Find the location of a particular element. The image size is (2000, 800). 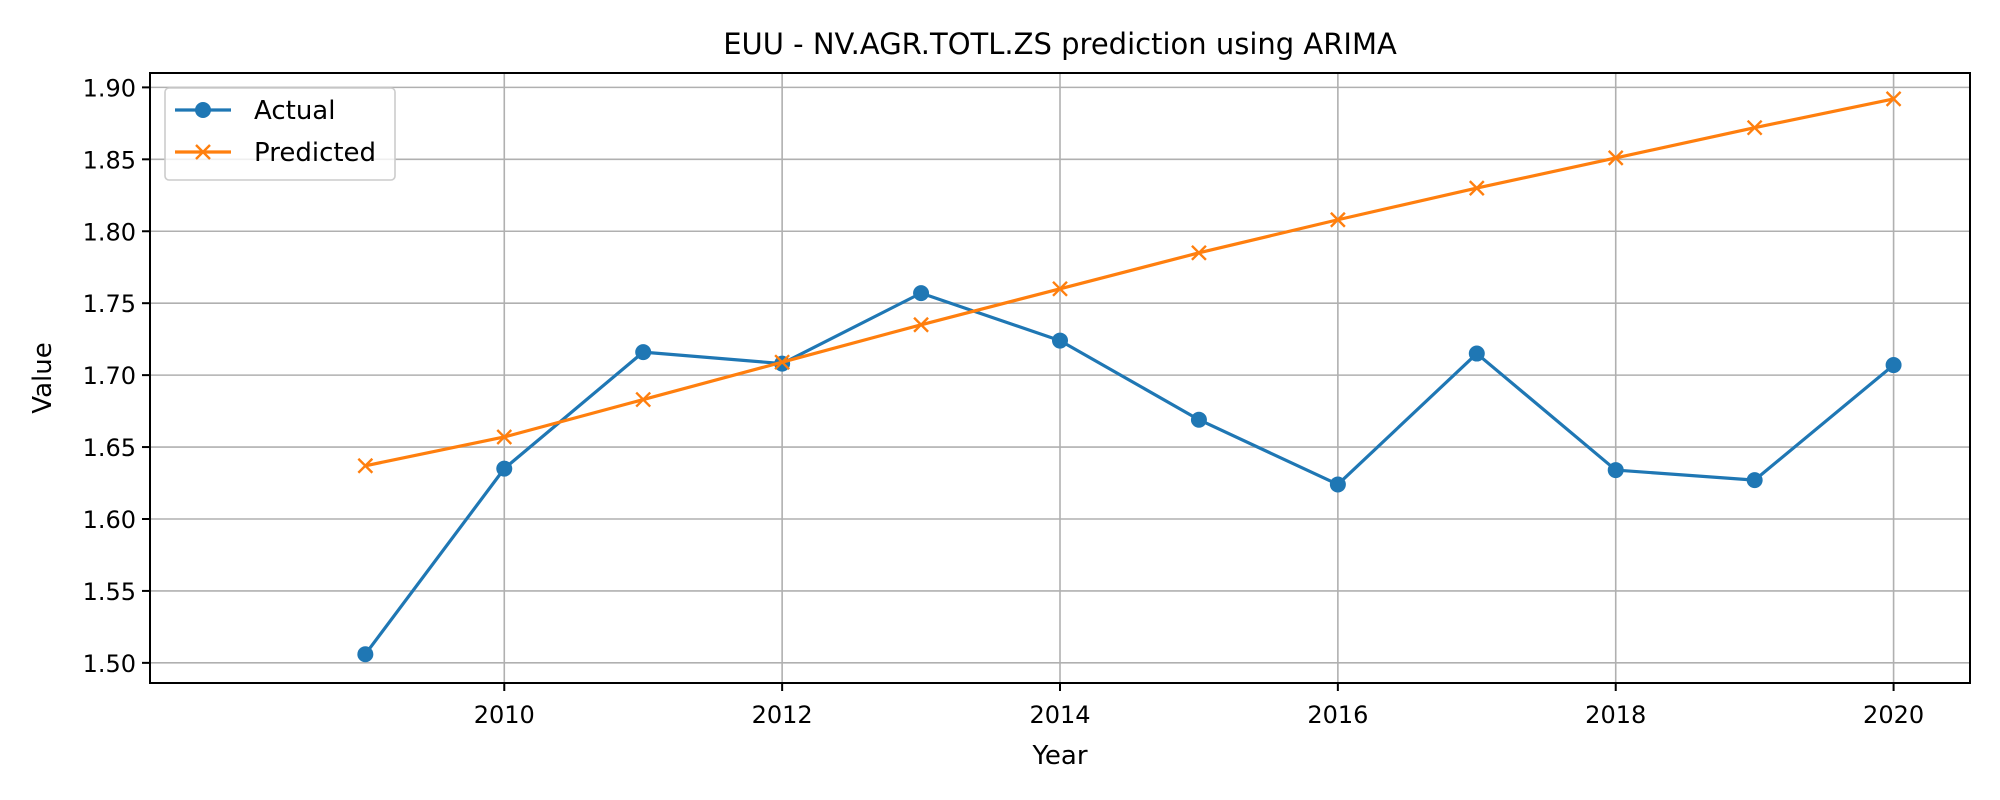

legend-label: Actual is located at coordinates (294, 111).